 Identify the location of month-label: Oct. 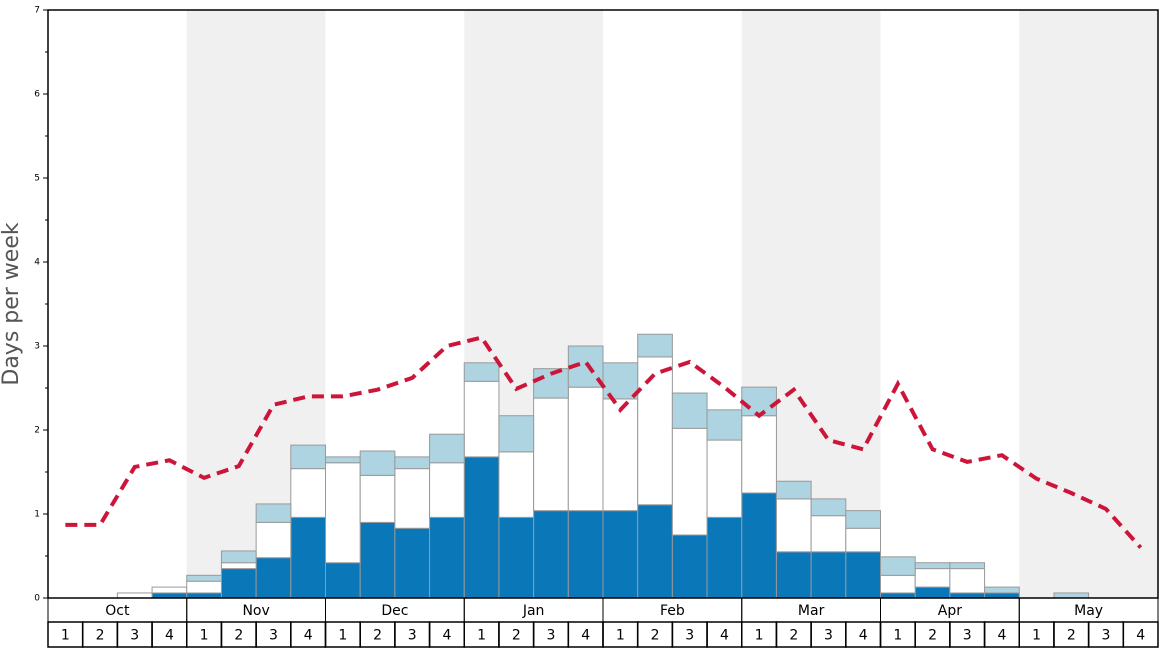
(117, 611).